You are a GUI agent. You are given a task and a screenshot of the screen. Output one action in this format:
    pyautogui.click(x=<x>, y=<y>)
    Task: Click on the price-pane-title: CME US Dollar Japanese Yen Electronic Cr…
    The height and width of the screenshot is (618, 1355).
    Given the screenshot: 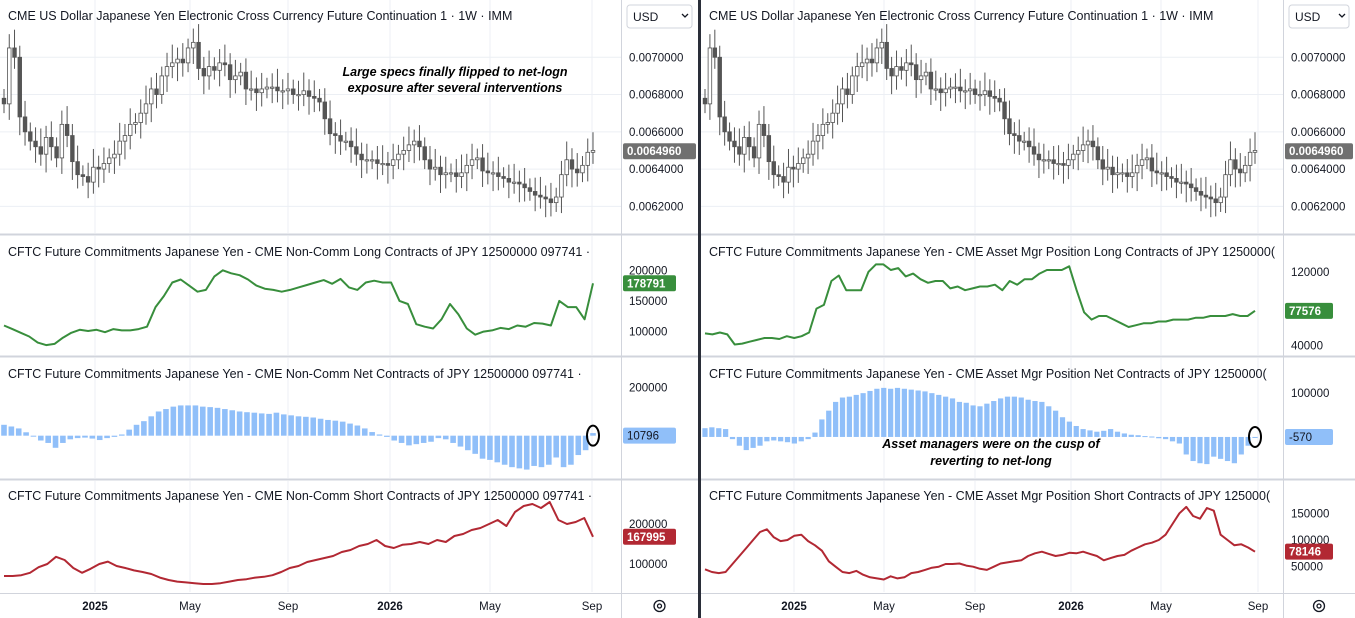 What is the action you would take?
    pyautogui.click(x=961, y=16)
    